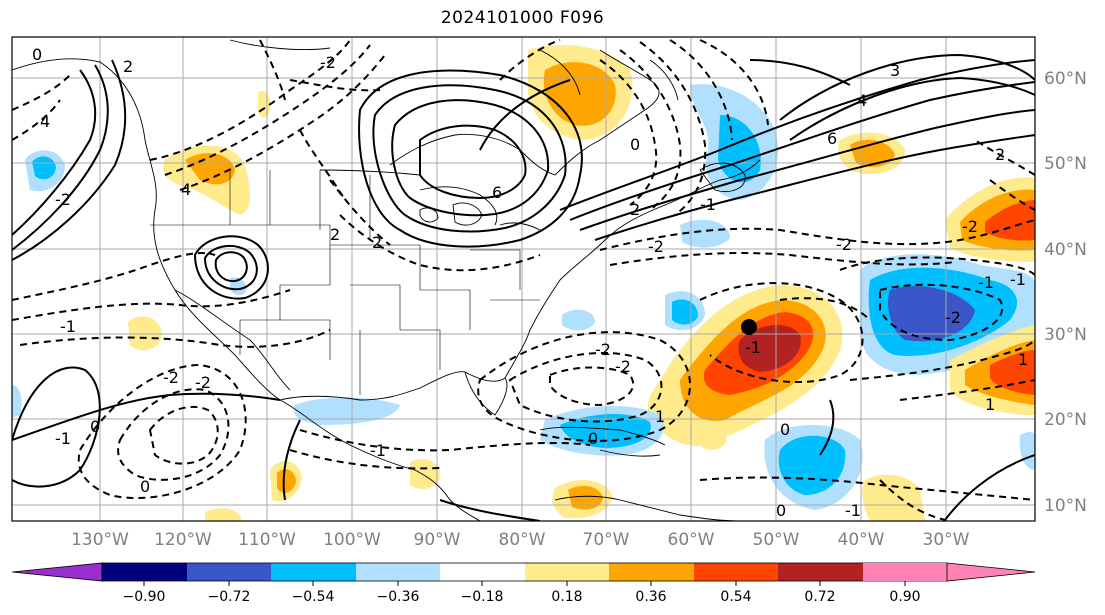  What do you see at coordinates (1065, 79) in the screenshot?
I see `lat-label: 60°N` at bounding box center [1065, 79].